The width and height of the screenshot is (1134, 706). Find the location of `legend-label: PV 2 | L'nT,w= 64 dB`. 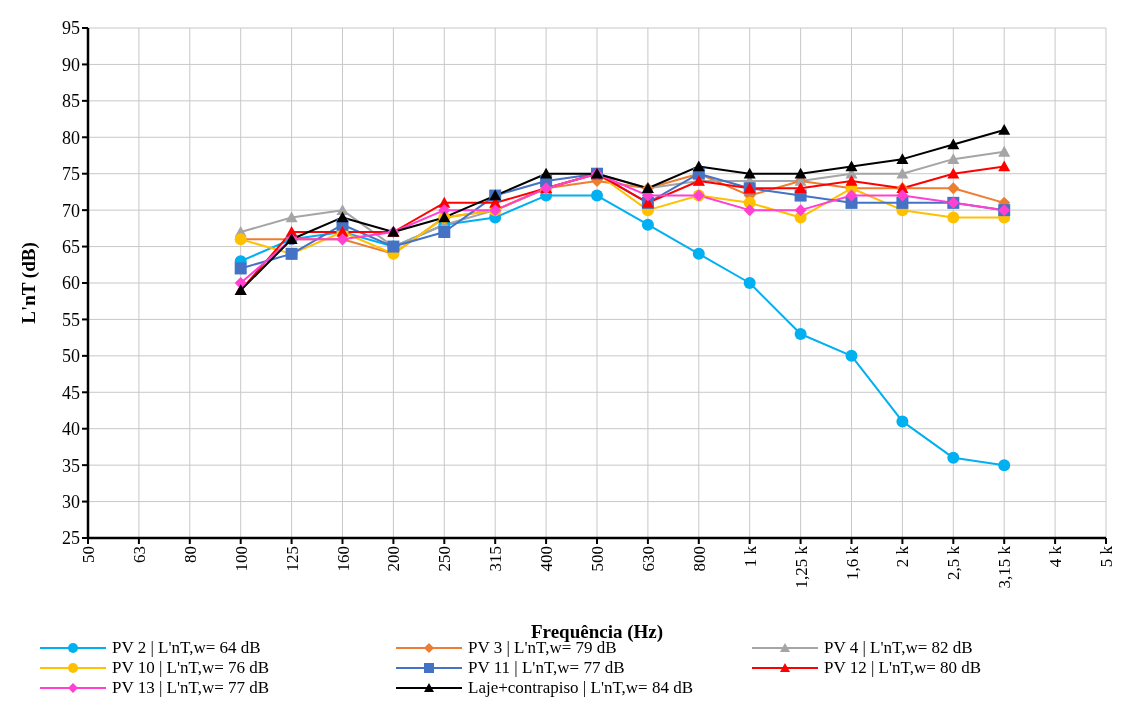

legend-label: PV 2 | L'nT,w= 64 dB is located at coordinates (186, 648).